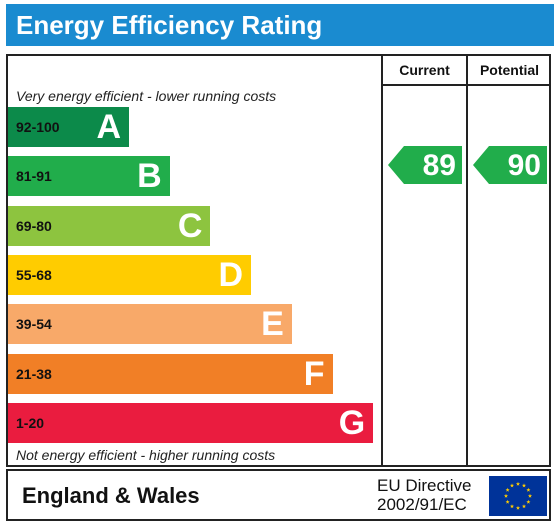 Image resolution: width=557 pixels, height=525 pixels. Describe the element at coordinates (278, 495) in the screenshot. I see `footer: England & Wales EU Directive 2002/91/EC` at that location.